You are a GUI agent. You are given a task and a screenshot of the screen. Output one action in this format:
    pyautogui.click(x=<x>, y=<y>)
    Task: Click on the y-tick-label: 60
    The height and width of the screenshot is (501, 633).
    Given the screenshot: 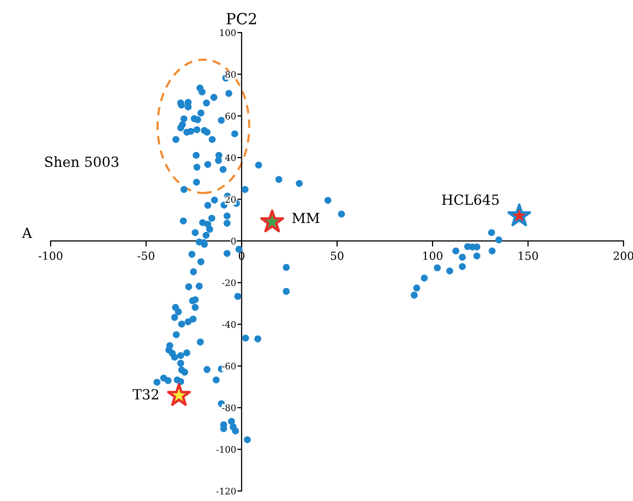 What is the action you would take?
    pyautogui.click(x=230, y=116)
    